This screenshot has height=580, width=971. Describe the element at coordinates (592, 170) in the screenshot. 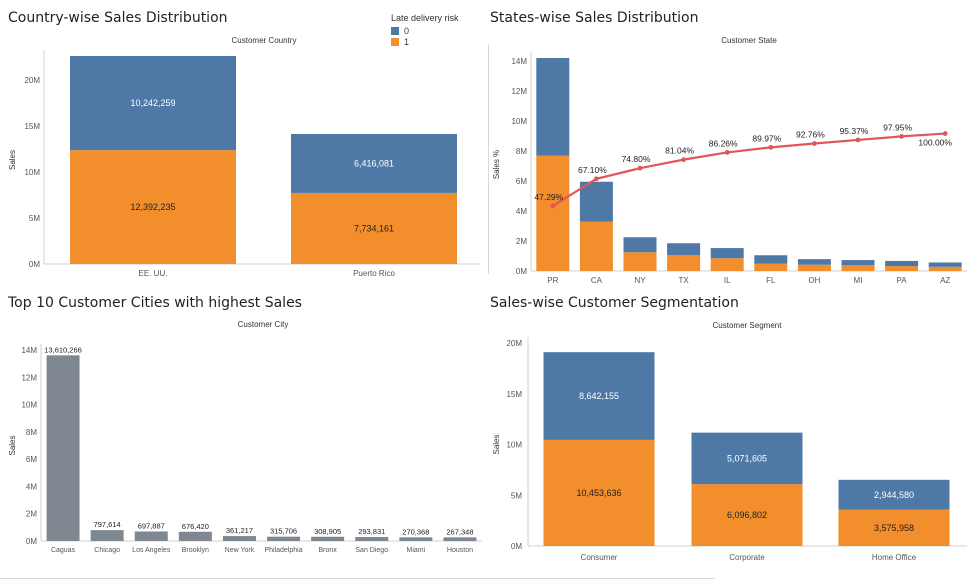

I see `states-pareto-label: 67.10%` at that location.